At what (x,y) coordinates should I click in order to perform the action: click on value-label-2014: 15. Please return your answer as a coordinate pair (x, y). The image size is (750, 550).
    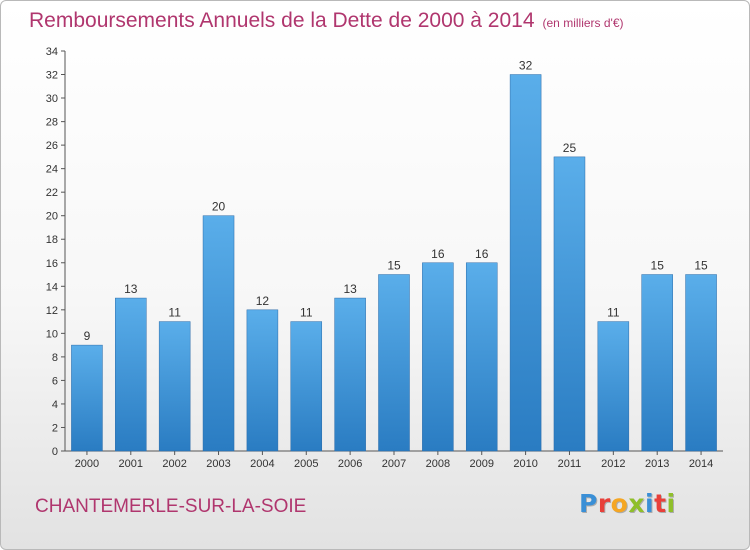
    Looking at the image, I should click on (701, 266).